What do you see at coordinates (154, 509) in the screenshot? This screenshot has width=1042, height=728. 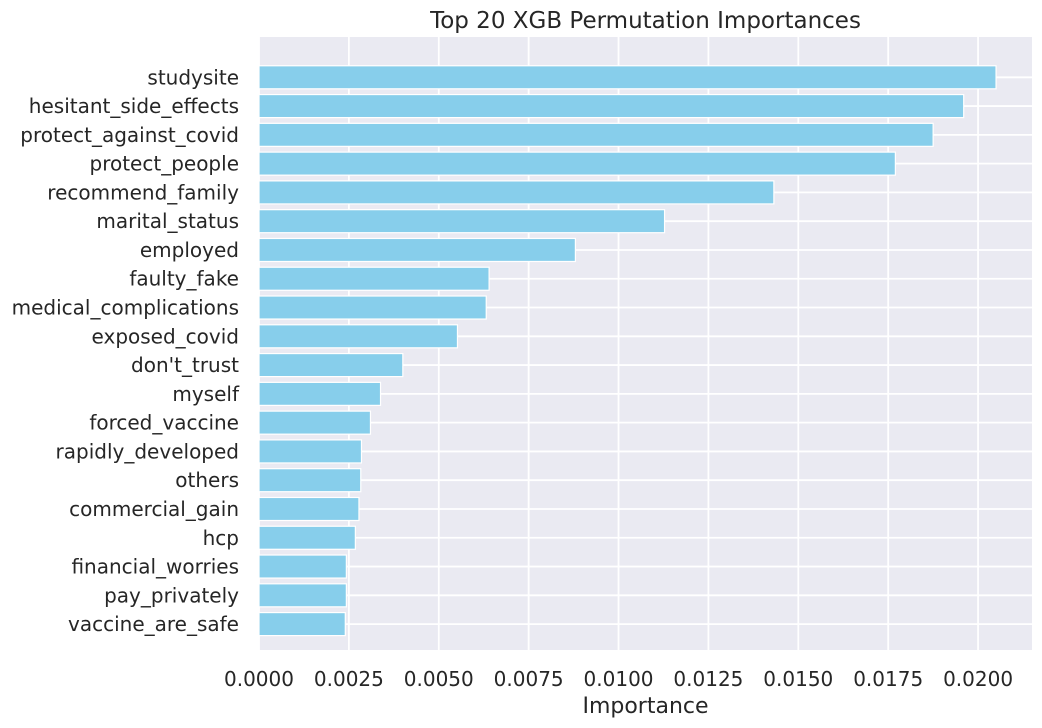 I see `y-tick-label: commercial_gain` at bounding box center [154, 509].